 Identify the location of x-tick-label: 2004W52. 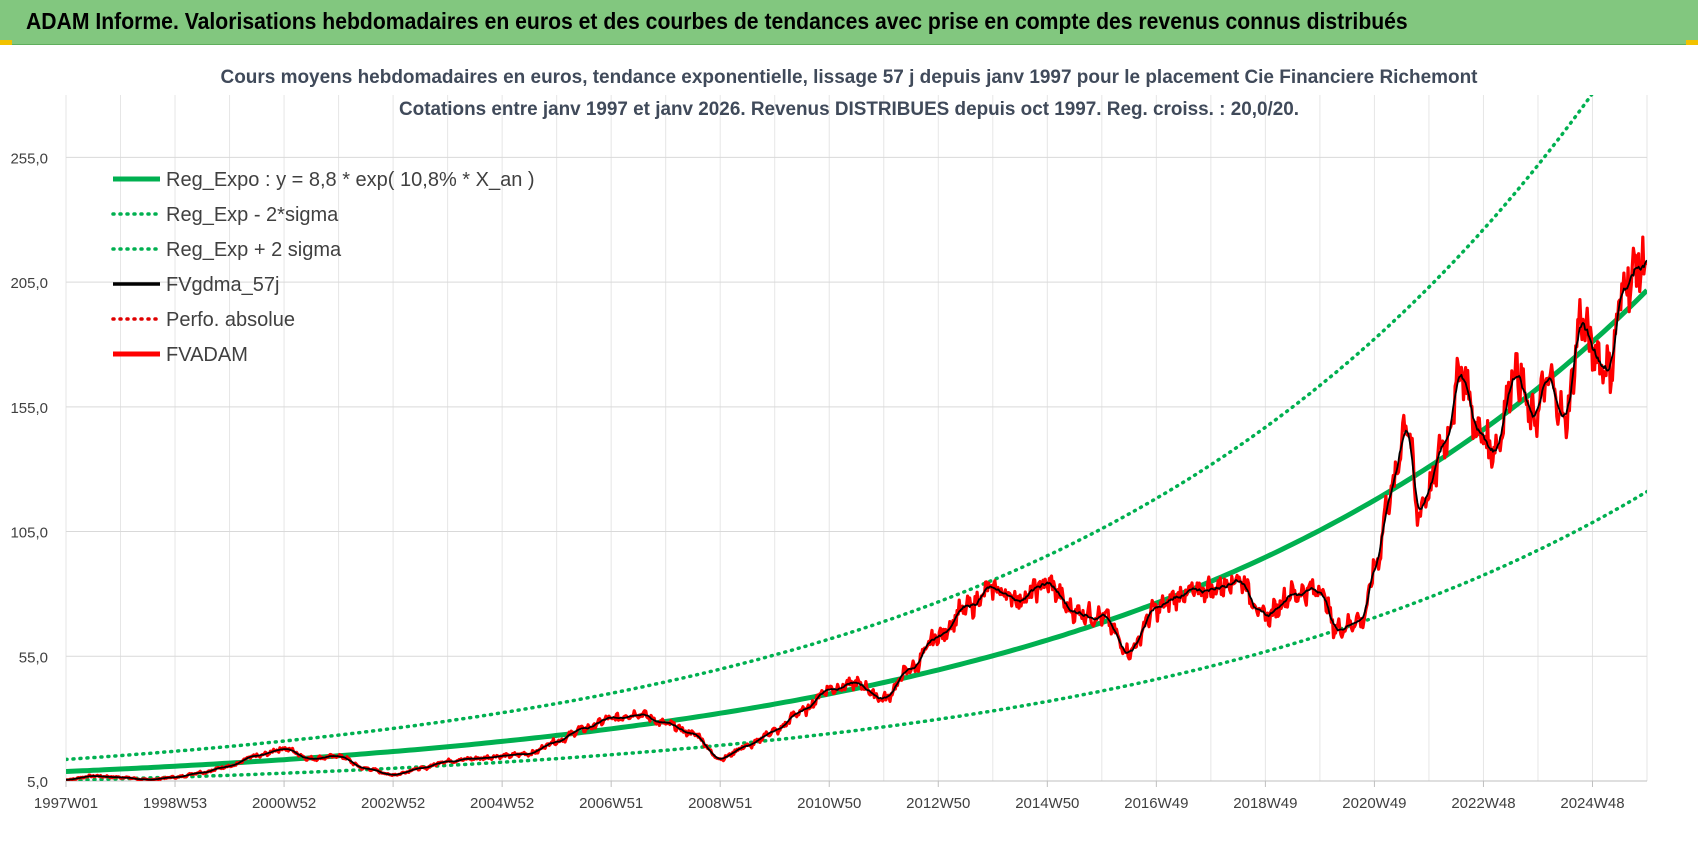
(502, 803).